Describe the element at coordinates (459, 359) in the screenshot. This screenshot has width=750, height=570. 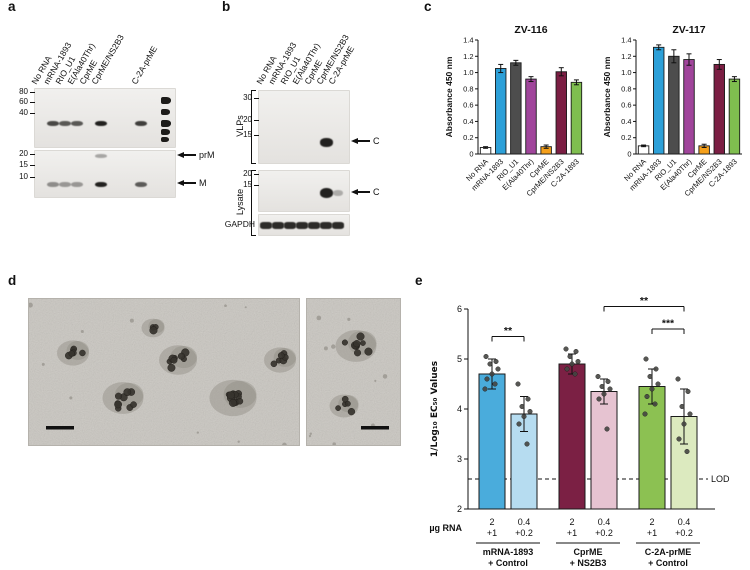
I see `y-tick-label: 5` at that location.